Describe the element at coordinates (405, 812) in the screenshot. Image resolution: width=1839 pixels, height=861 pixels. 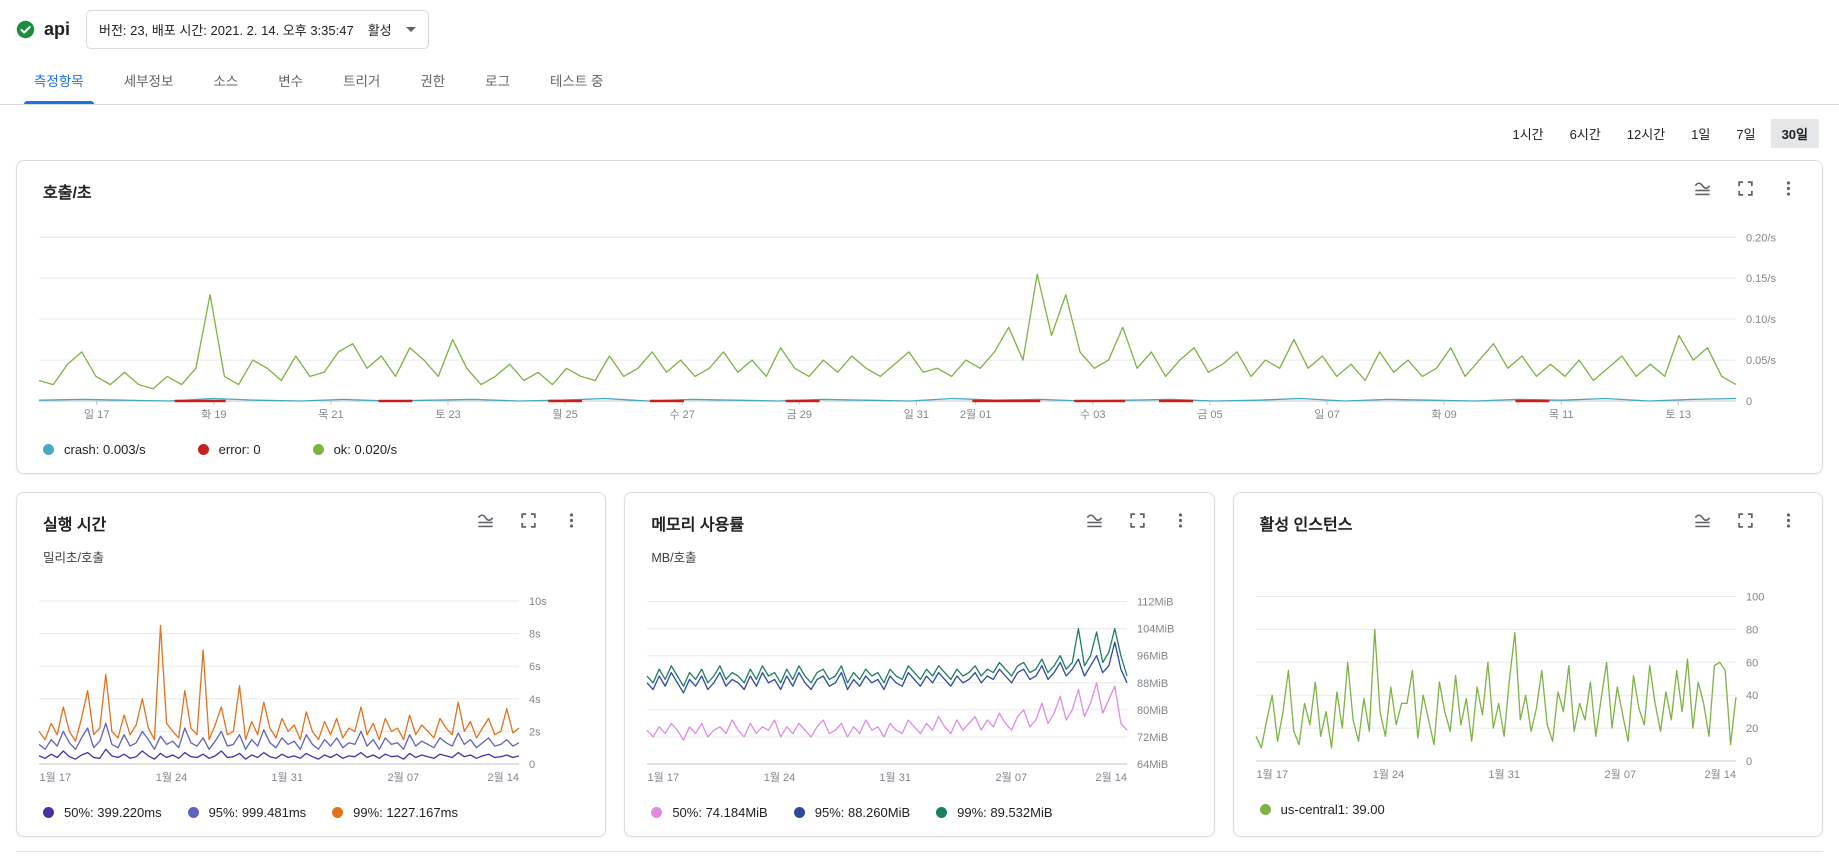
I see `legend-label: 99%: 1227.167ms` at that location.